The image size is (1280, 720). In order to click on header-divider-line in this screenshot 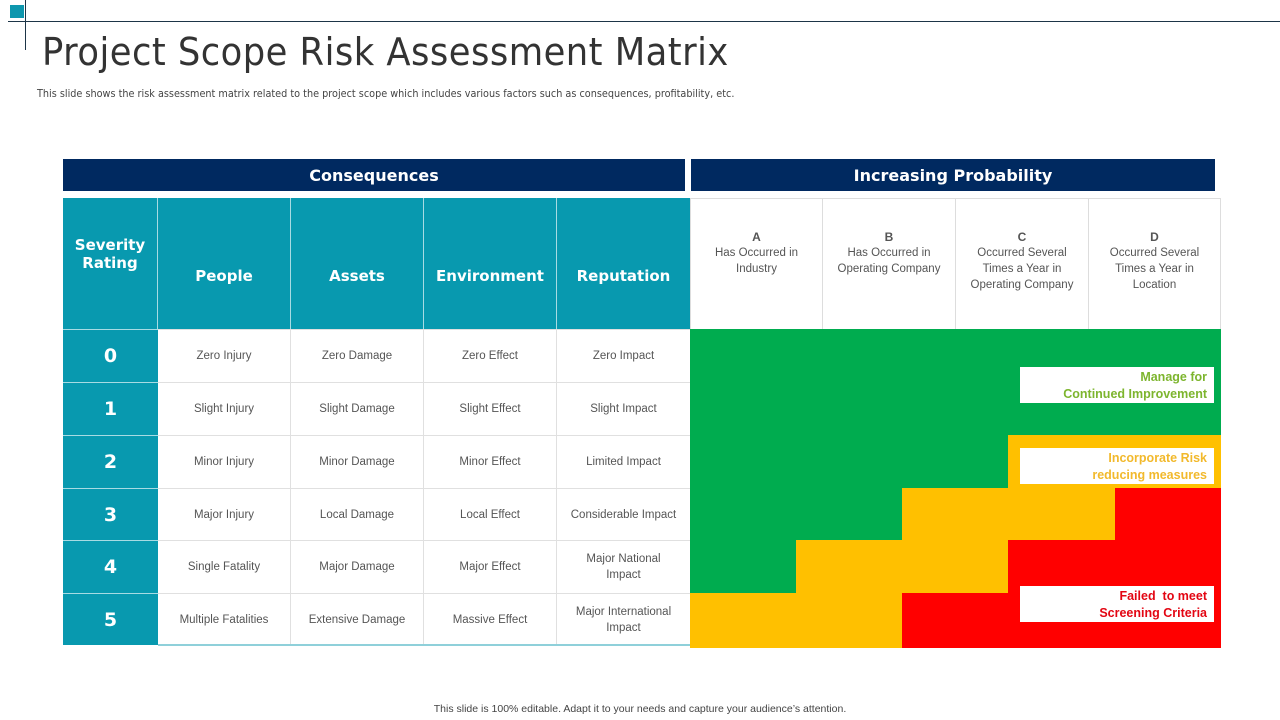, I will do `click(644, 21)`.